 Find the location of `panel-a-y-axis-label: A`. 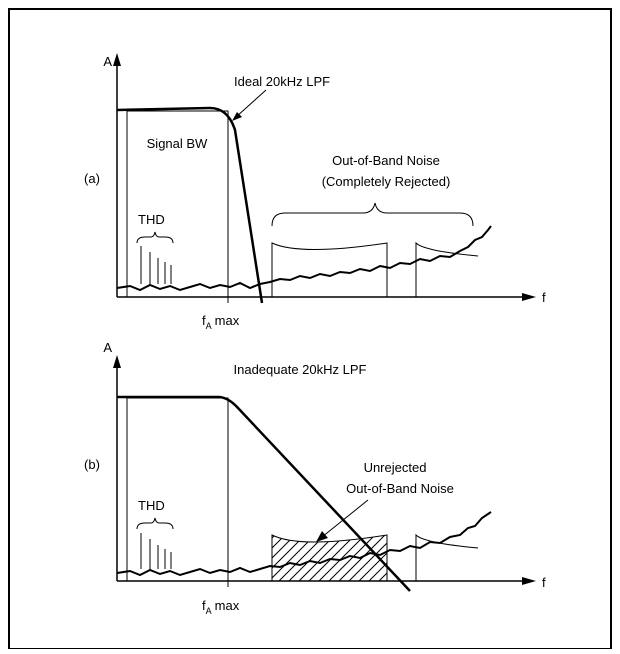

panel-a-y-axis-label: A is located at coordinates (107, 61).